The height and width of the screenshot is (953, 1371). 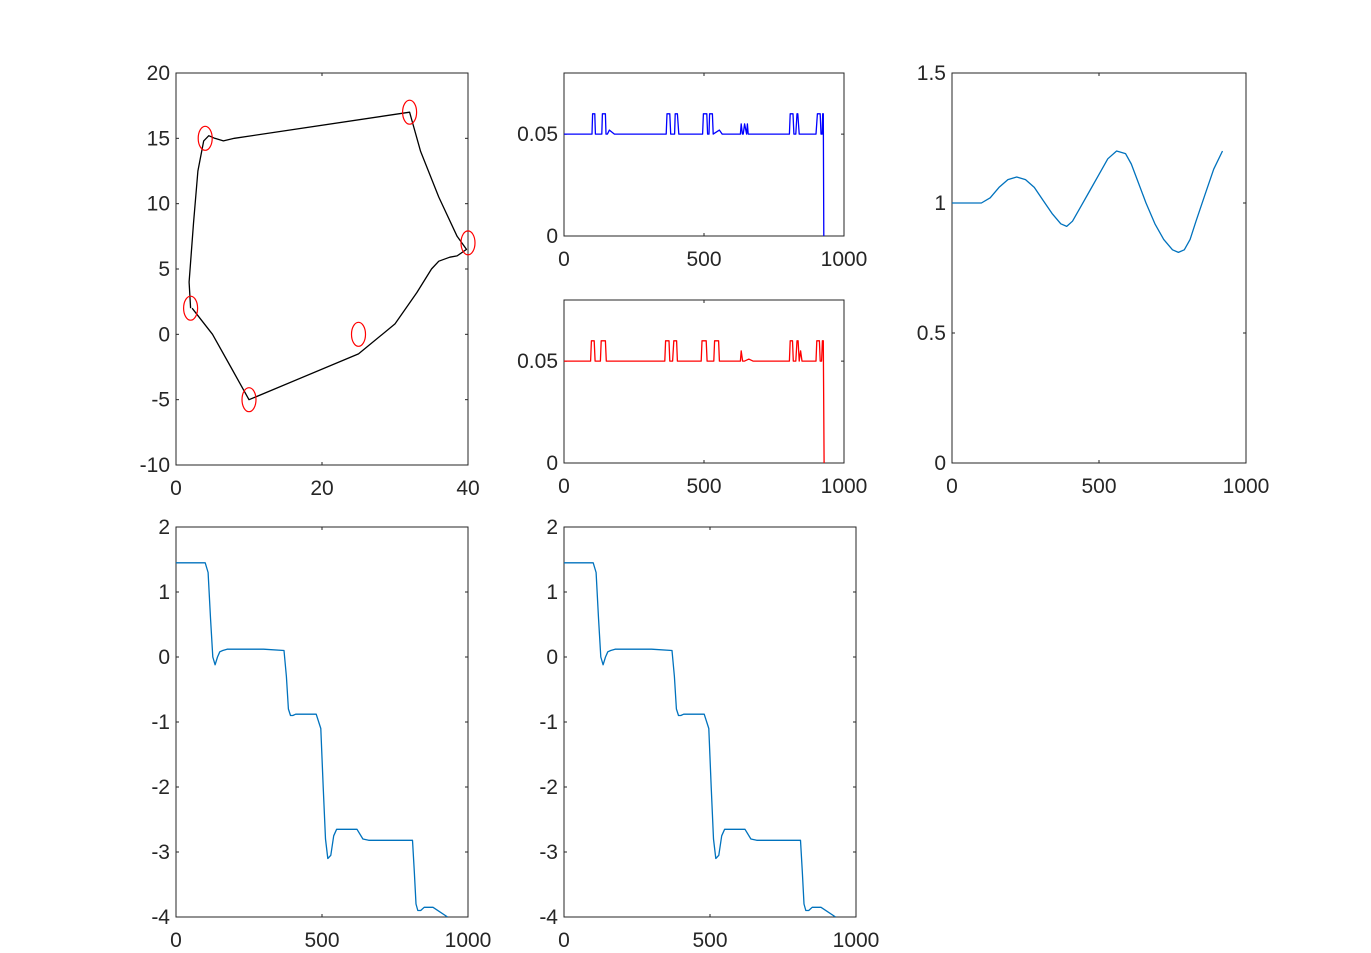 I want to click on subplot-signal-blue: 0 500 1000 0 0.05, so click(x=692, y=171).